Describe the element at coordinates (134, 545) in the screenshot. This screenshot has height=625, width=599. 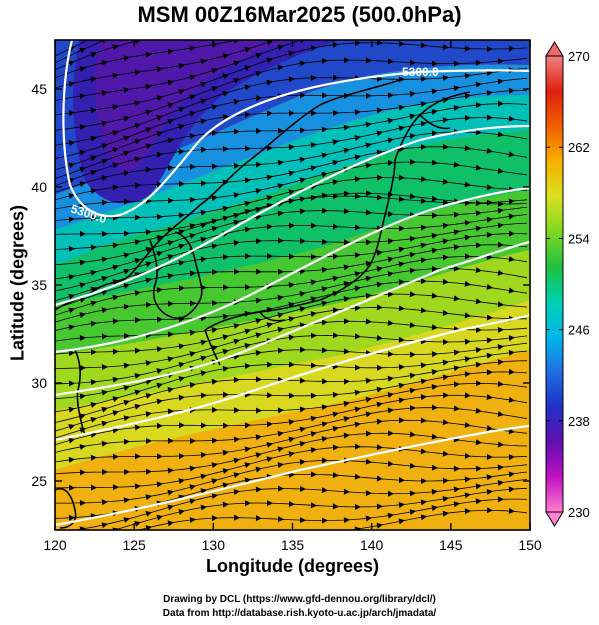
I see `x-tick-label: 125` at that location.